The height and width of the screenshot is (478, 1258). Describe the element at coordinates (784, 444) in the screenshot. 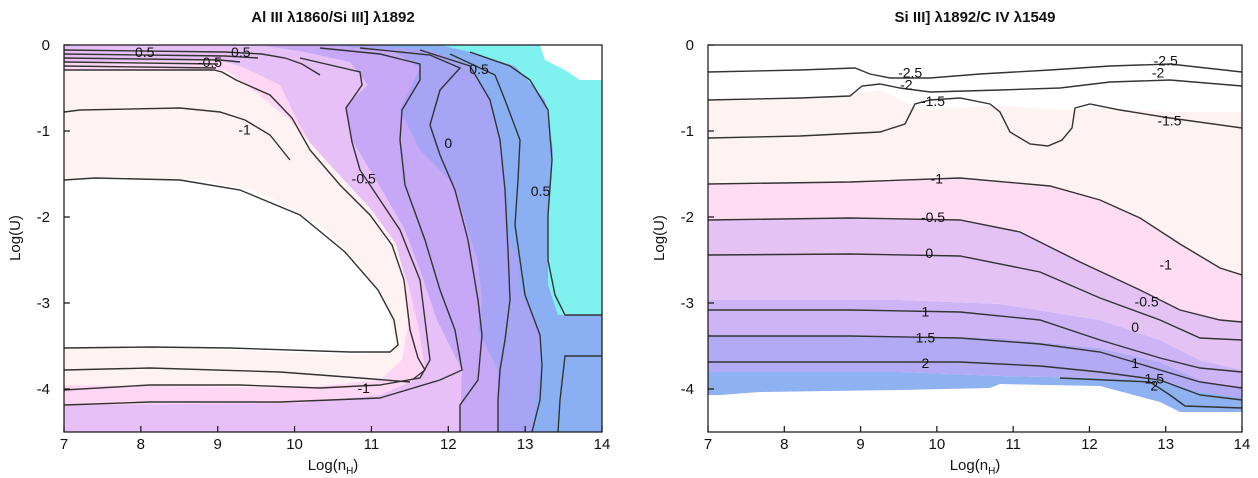

I see `right-x-tick-label: 8` at that location.